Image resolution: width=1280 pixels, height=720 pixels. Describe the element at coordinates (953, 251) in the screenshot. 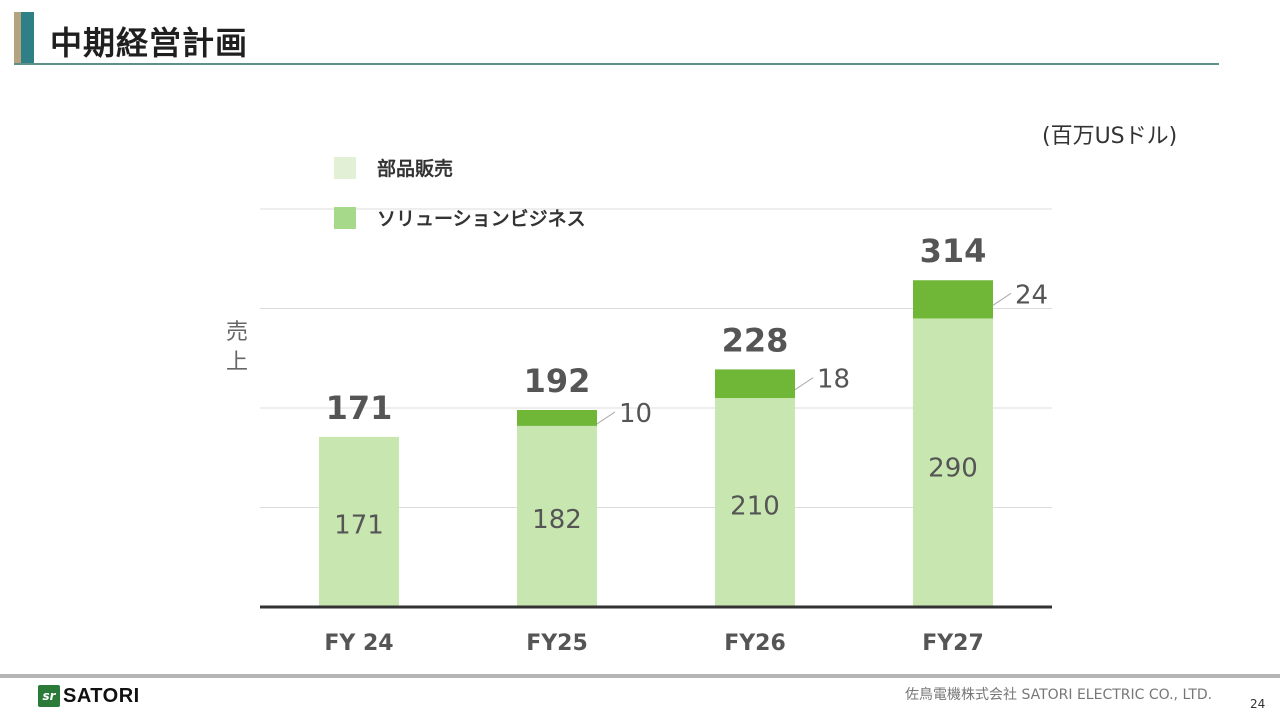

I see `bar-total-label: 314` at that location.